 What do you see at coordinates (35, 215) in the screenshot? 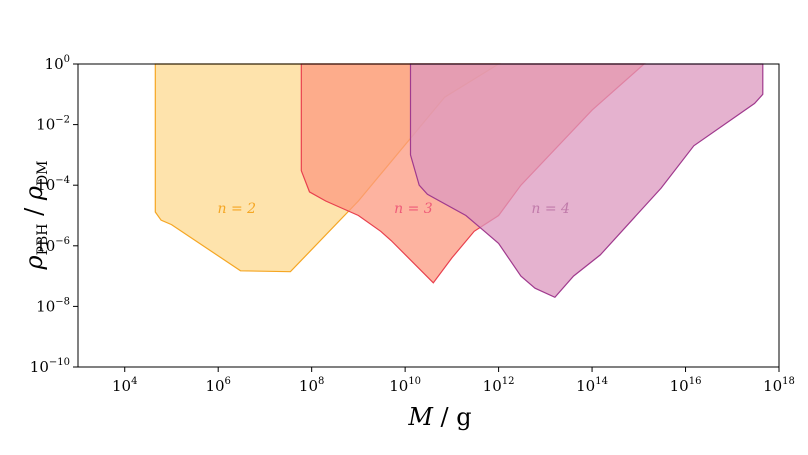
I see `y-axis-label: ρPBH / ρDM` at bounding box center [35, 215].